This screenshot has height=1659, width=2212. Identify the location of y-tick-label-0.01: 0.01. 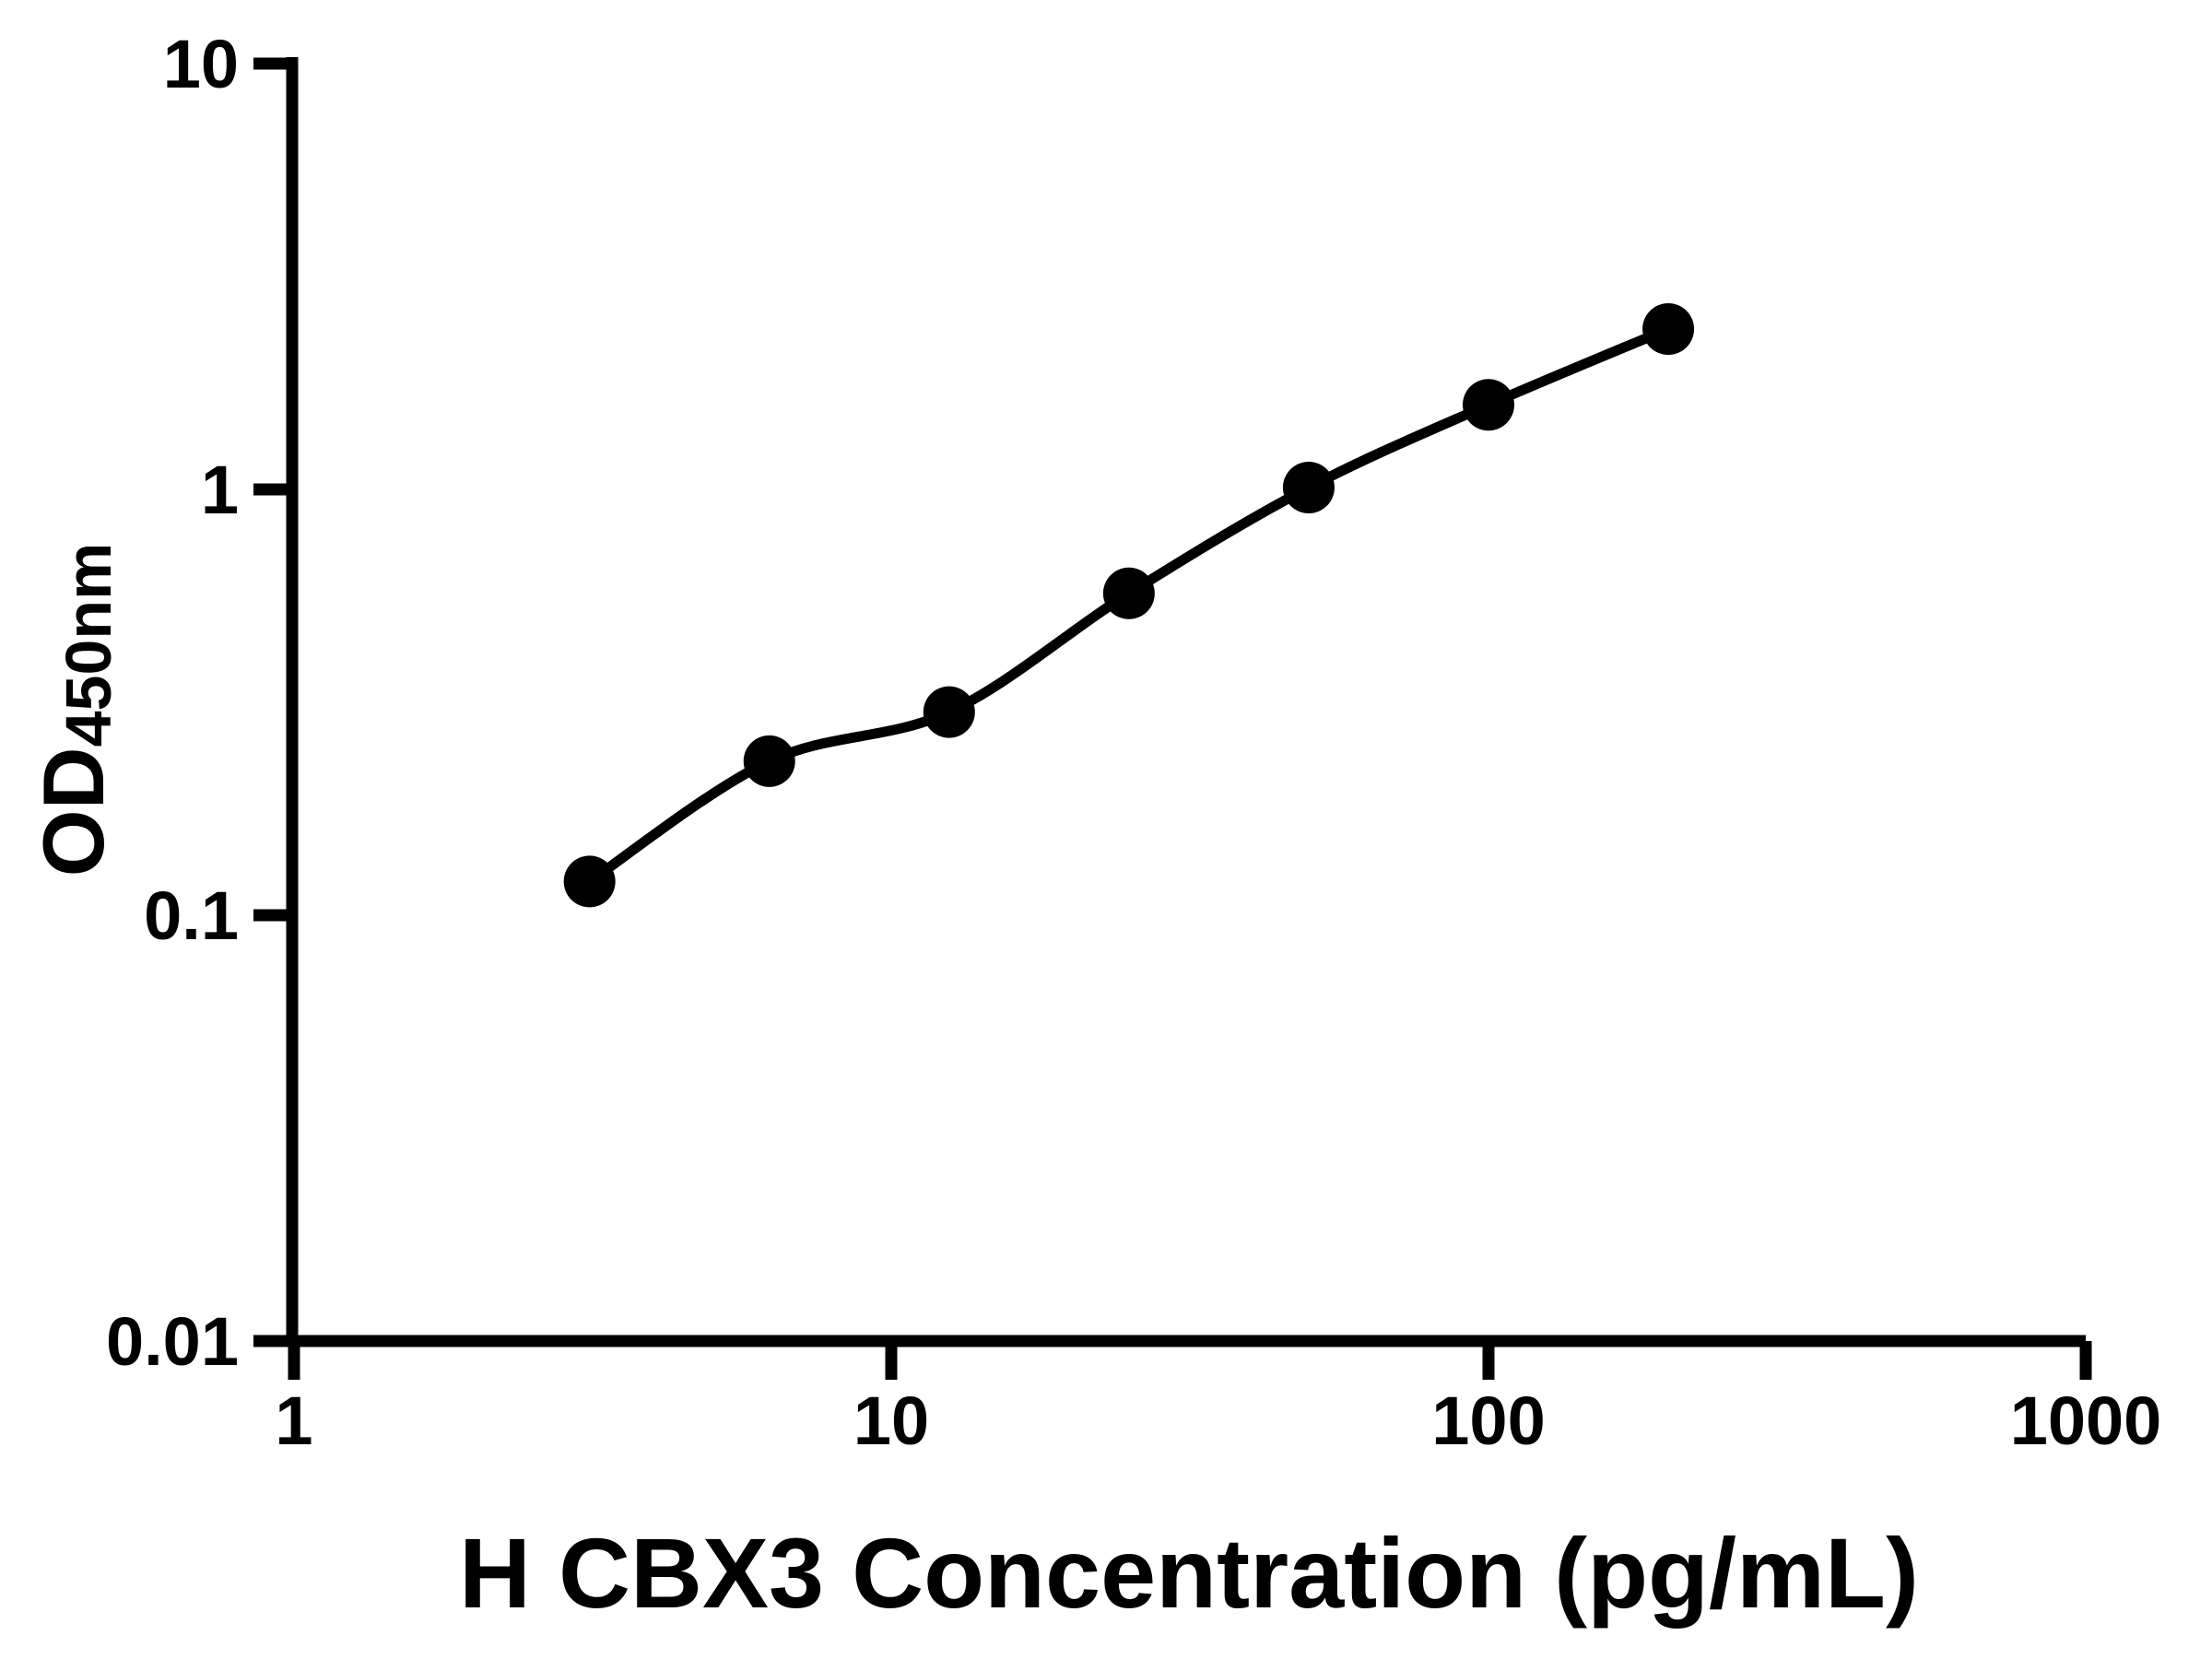
(172, 1341).